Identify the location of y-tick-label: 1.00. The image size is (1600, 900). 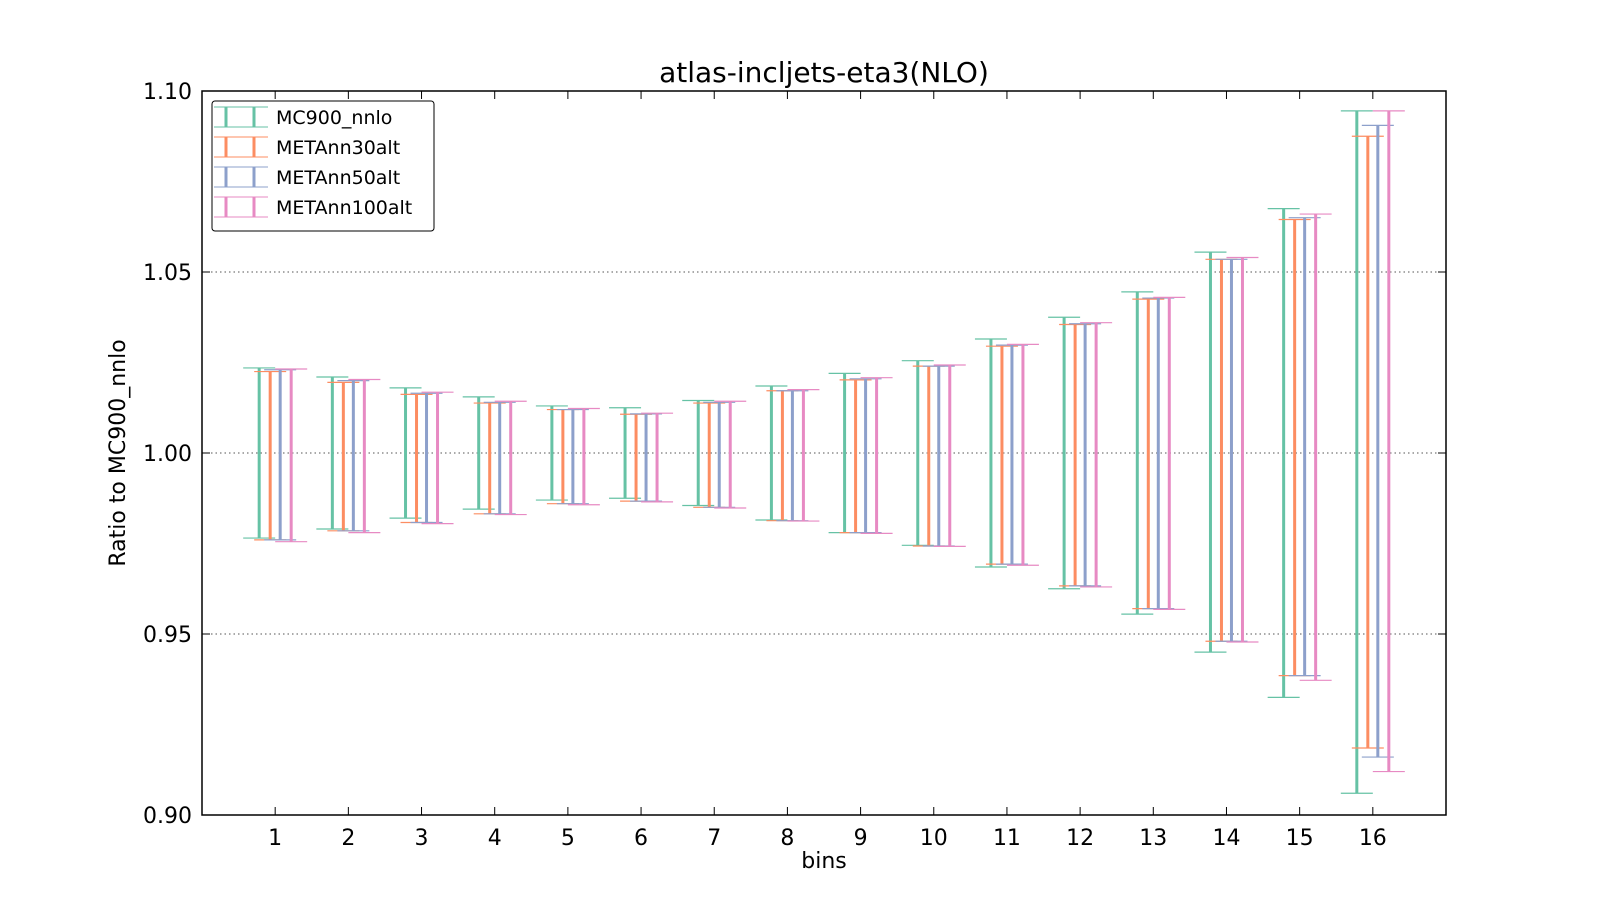
(167, 454).